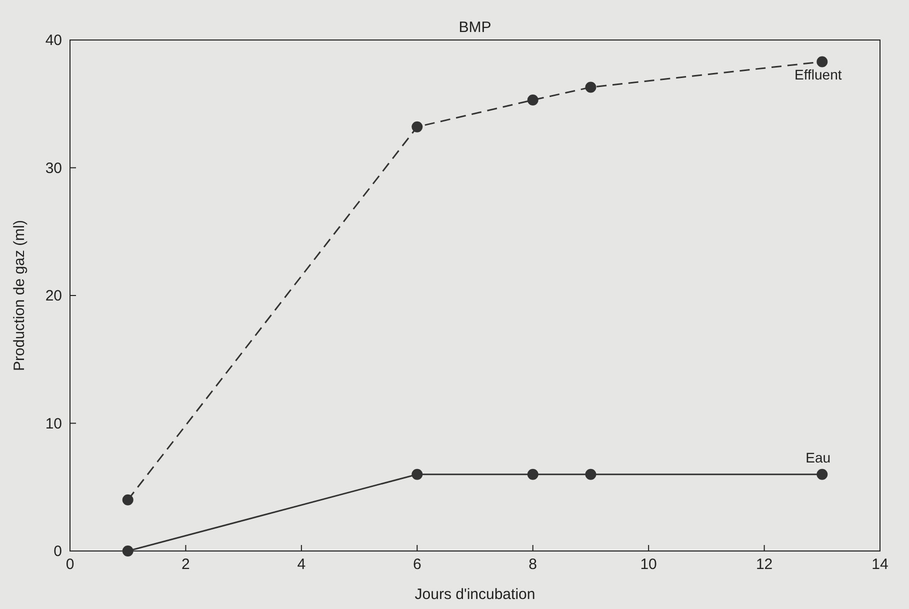 The height and width of the screenshot is (609, 909). I want to click on chart-title: BMP, so click(475, 27).